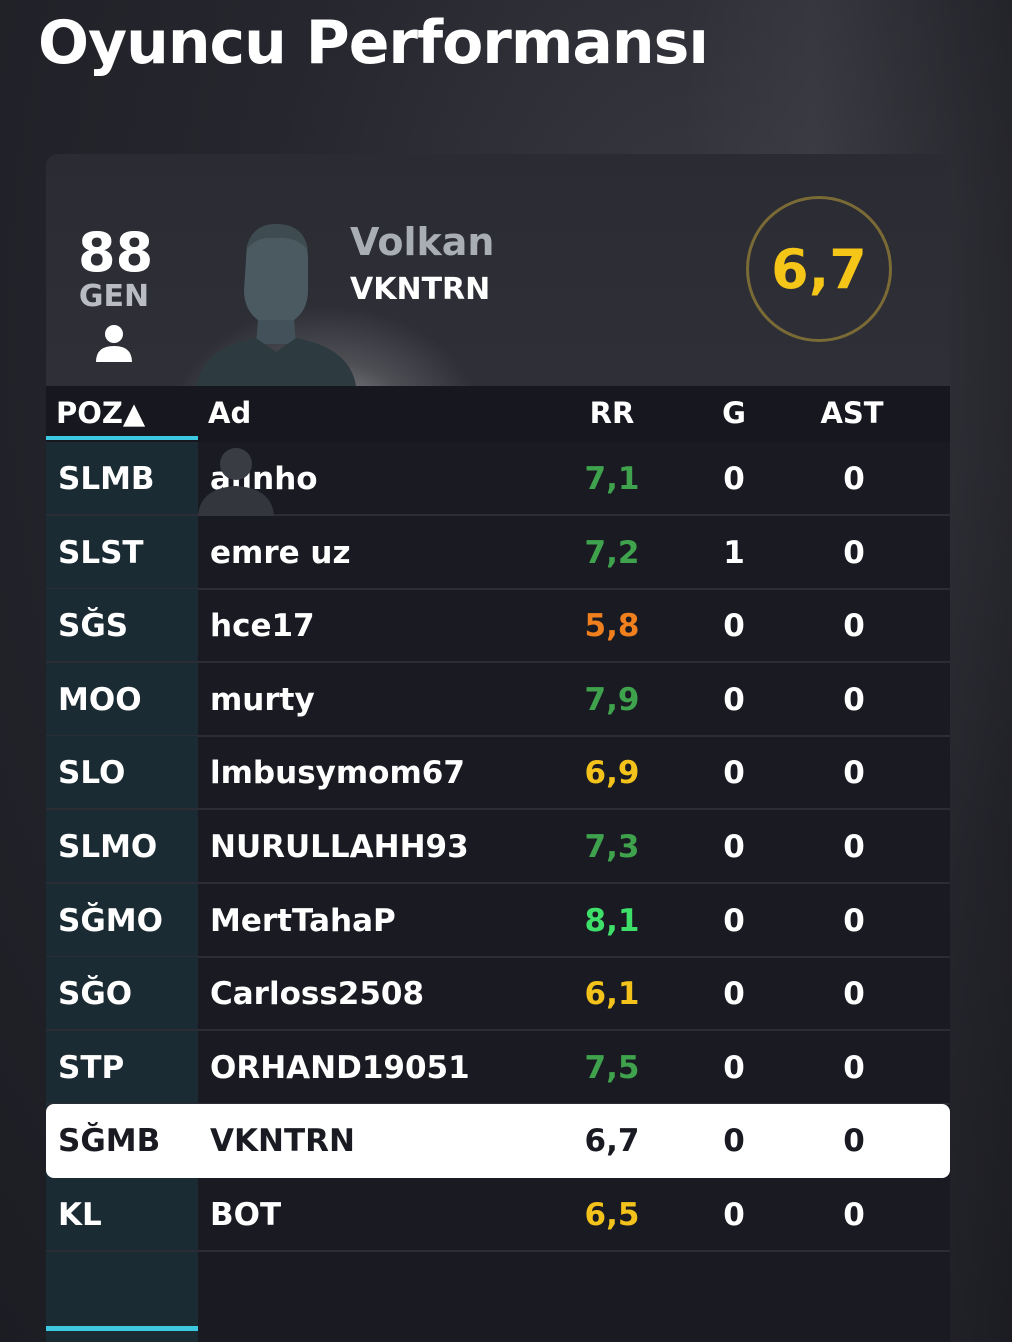 This screenshot has width=1012, height=1342. I want to click on overall-rating: 88 GEN, so click(116, 267).